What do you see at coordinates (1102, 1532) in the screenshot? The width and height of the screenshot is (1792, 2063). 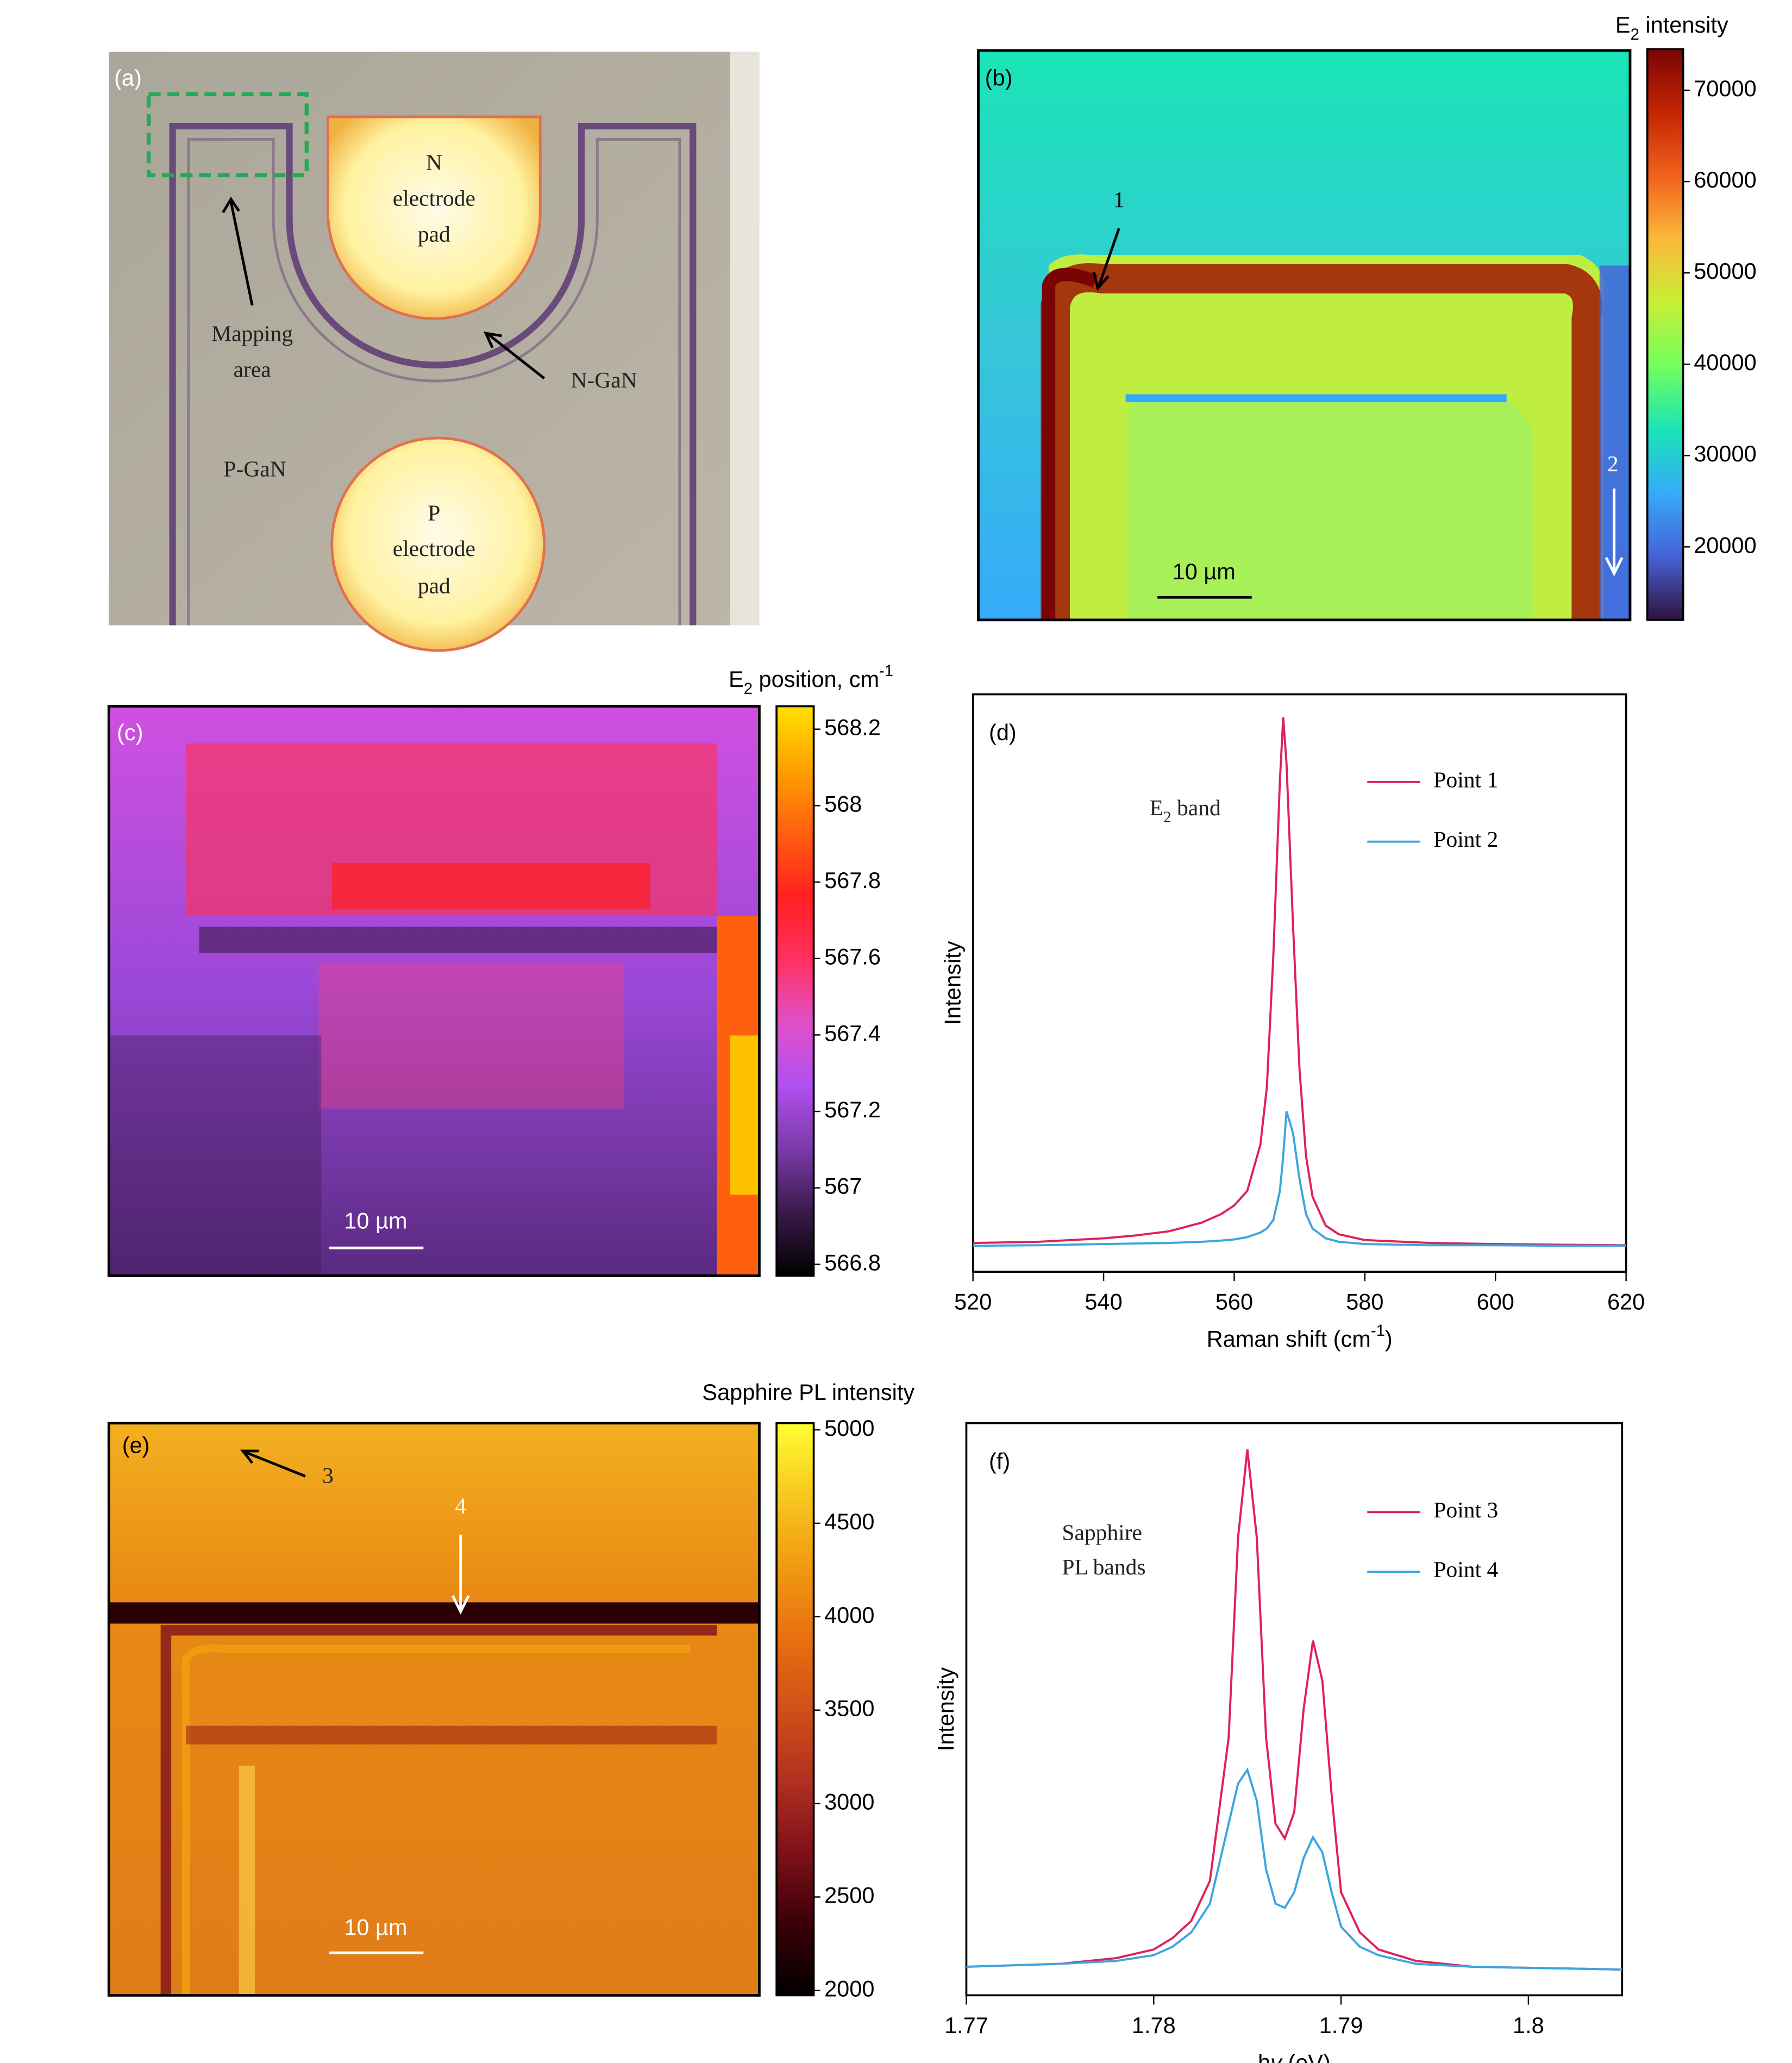 I see `annotation: Sapphire` at bounding box center [1102, 1532].